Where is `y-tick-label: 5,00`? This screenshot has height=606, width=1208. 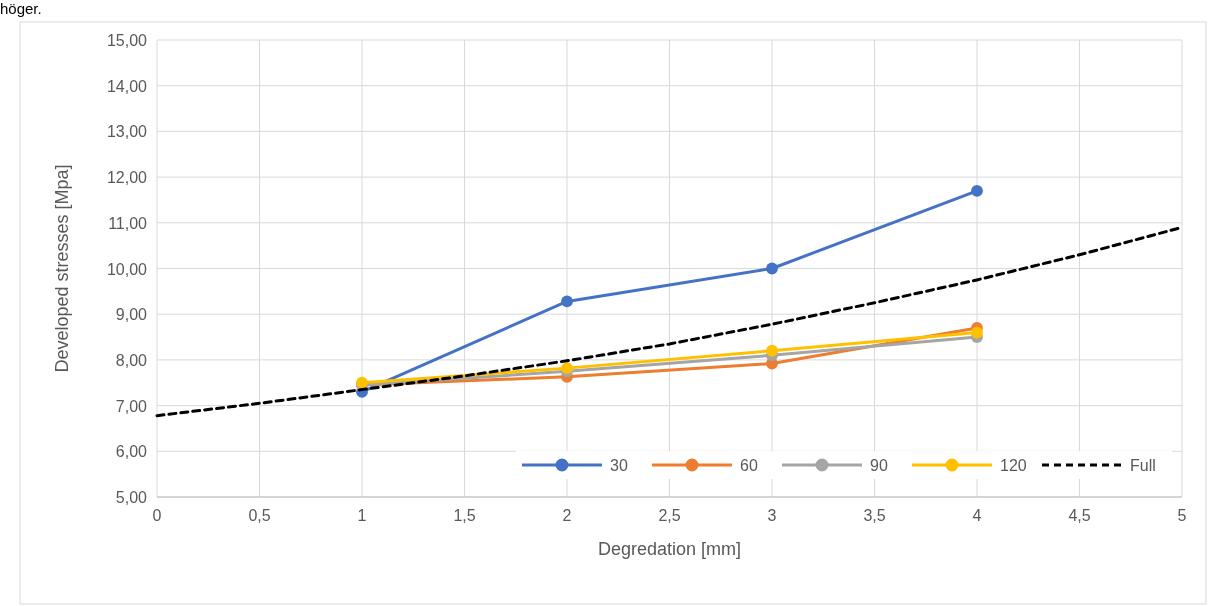 y-tick-label: 5,00 is located at coordinates (131, 497).